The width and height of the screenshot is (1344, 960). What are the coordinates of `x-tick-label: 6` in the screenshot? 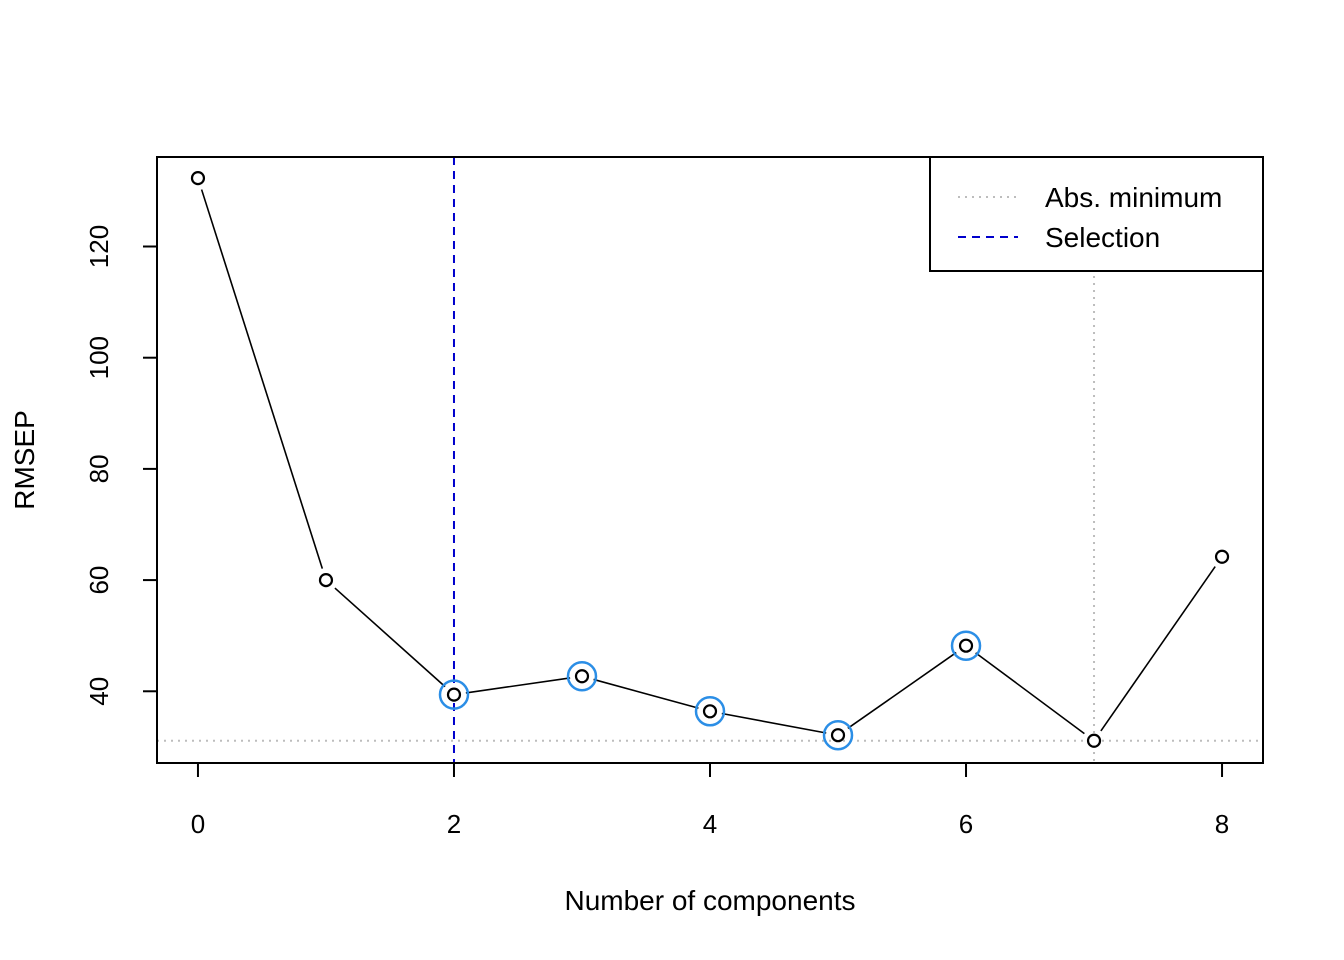 It's located at (966, 824).